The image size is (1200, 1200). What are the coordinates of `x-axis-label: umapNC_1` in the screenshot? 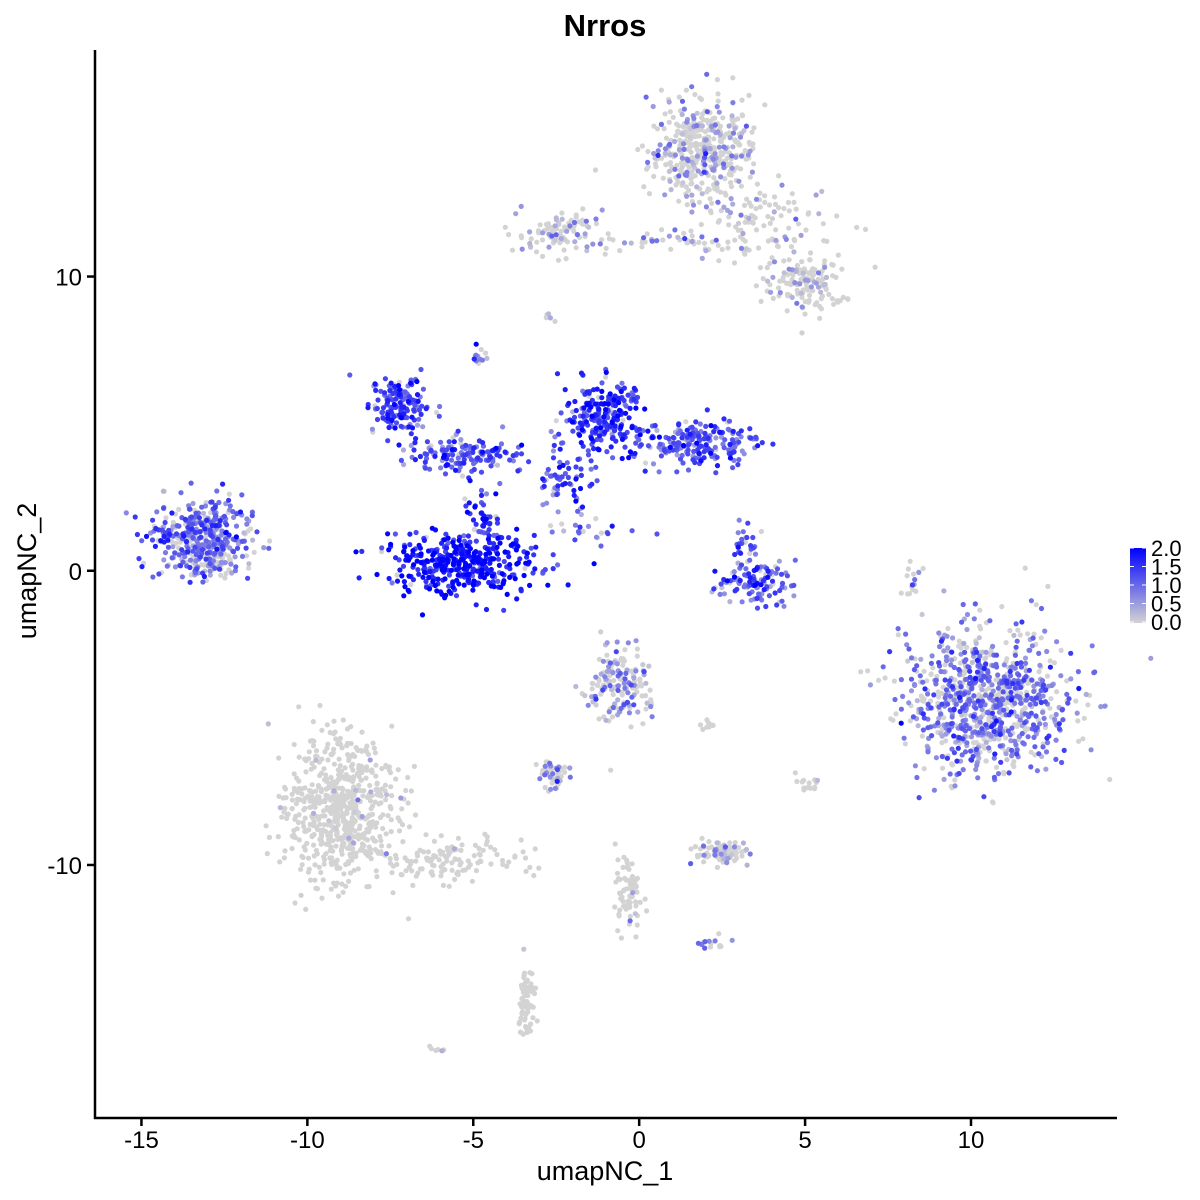 It's located at (605, 1171).